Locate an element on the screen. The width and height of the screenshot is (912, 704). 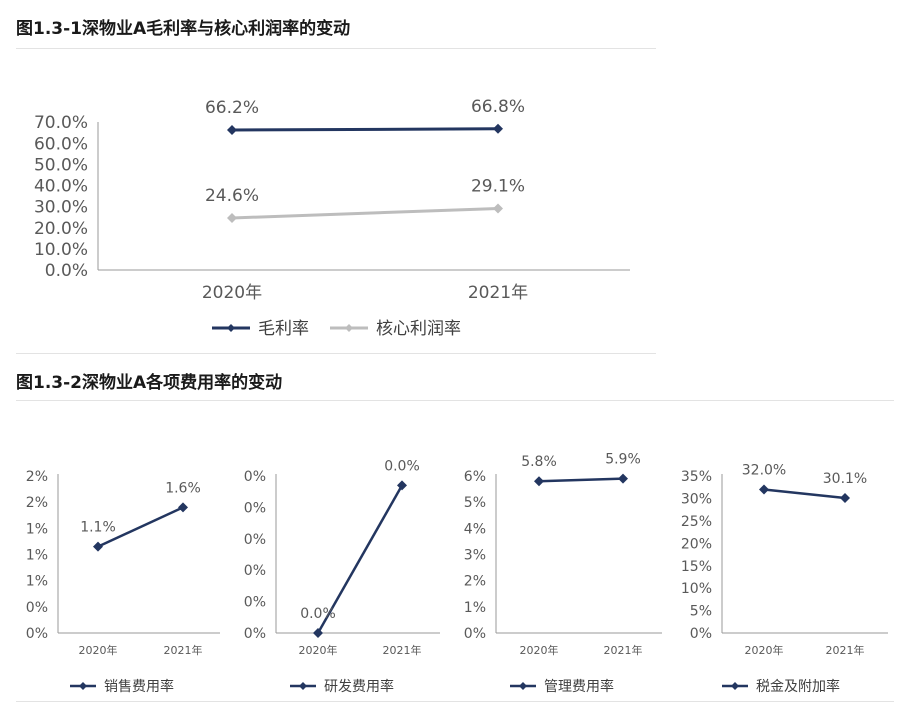
fig2-chart3-data-label: 5.9% is located at coordinates (623, 460).